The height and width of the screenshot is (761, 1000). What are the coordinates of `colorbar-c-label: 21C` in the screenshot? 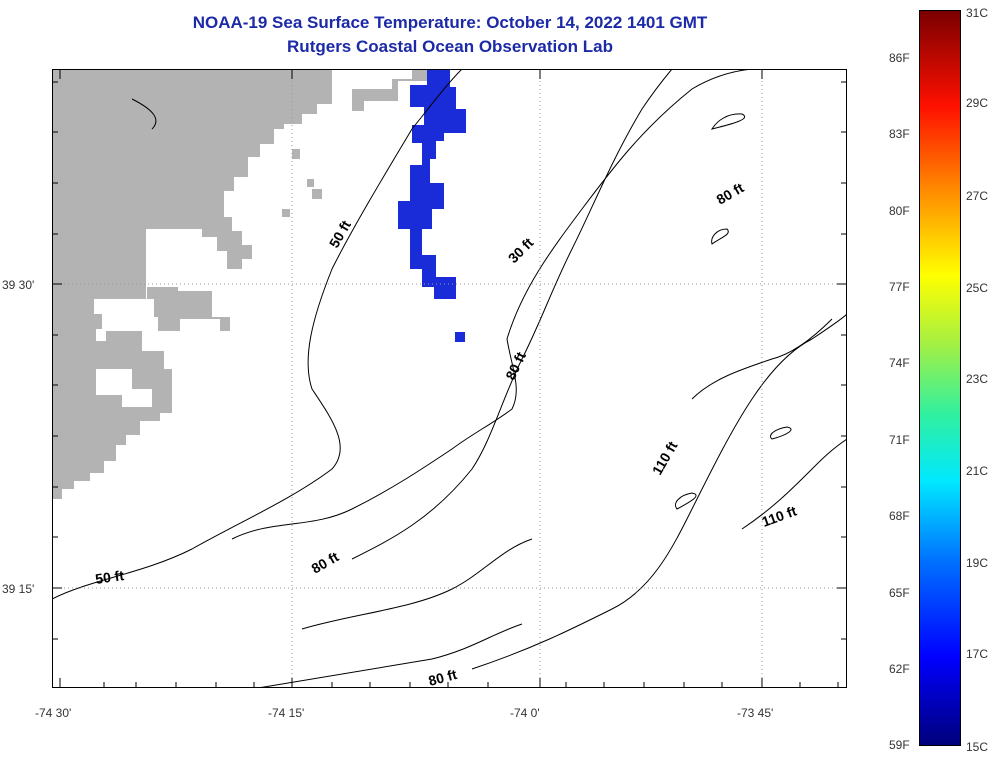 It's located at (977, 471).